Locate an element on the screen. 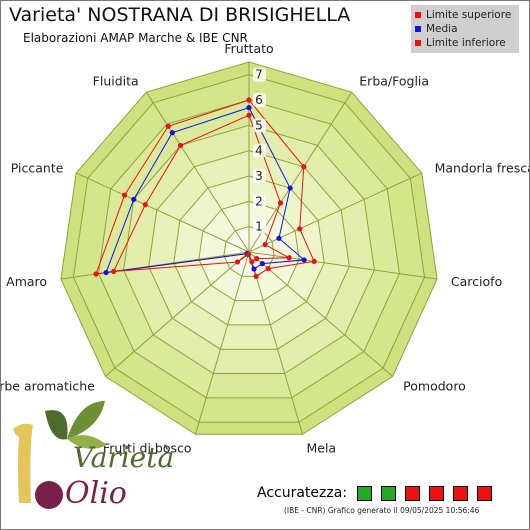 This screenshot has height=530, width=530. category-label: Mela is located at coordinates (321, 448).